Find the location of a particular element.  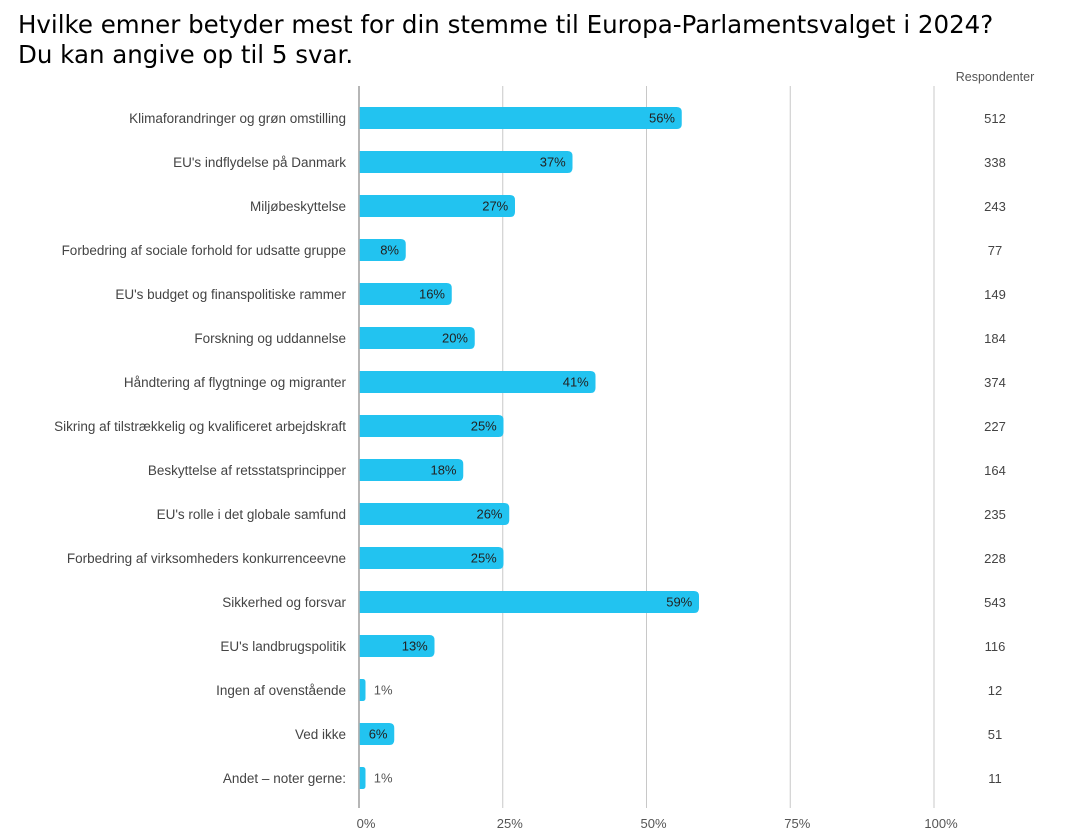

respondent-count: 228 is located at coordinates (995, 558).